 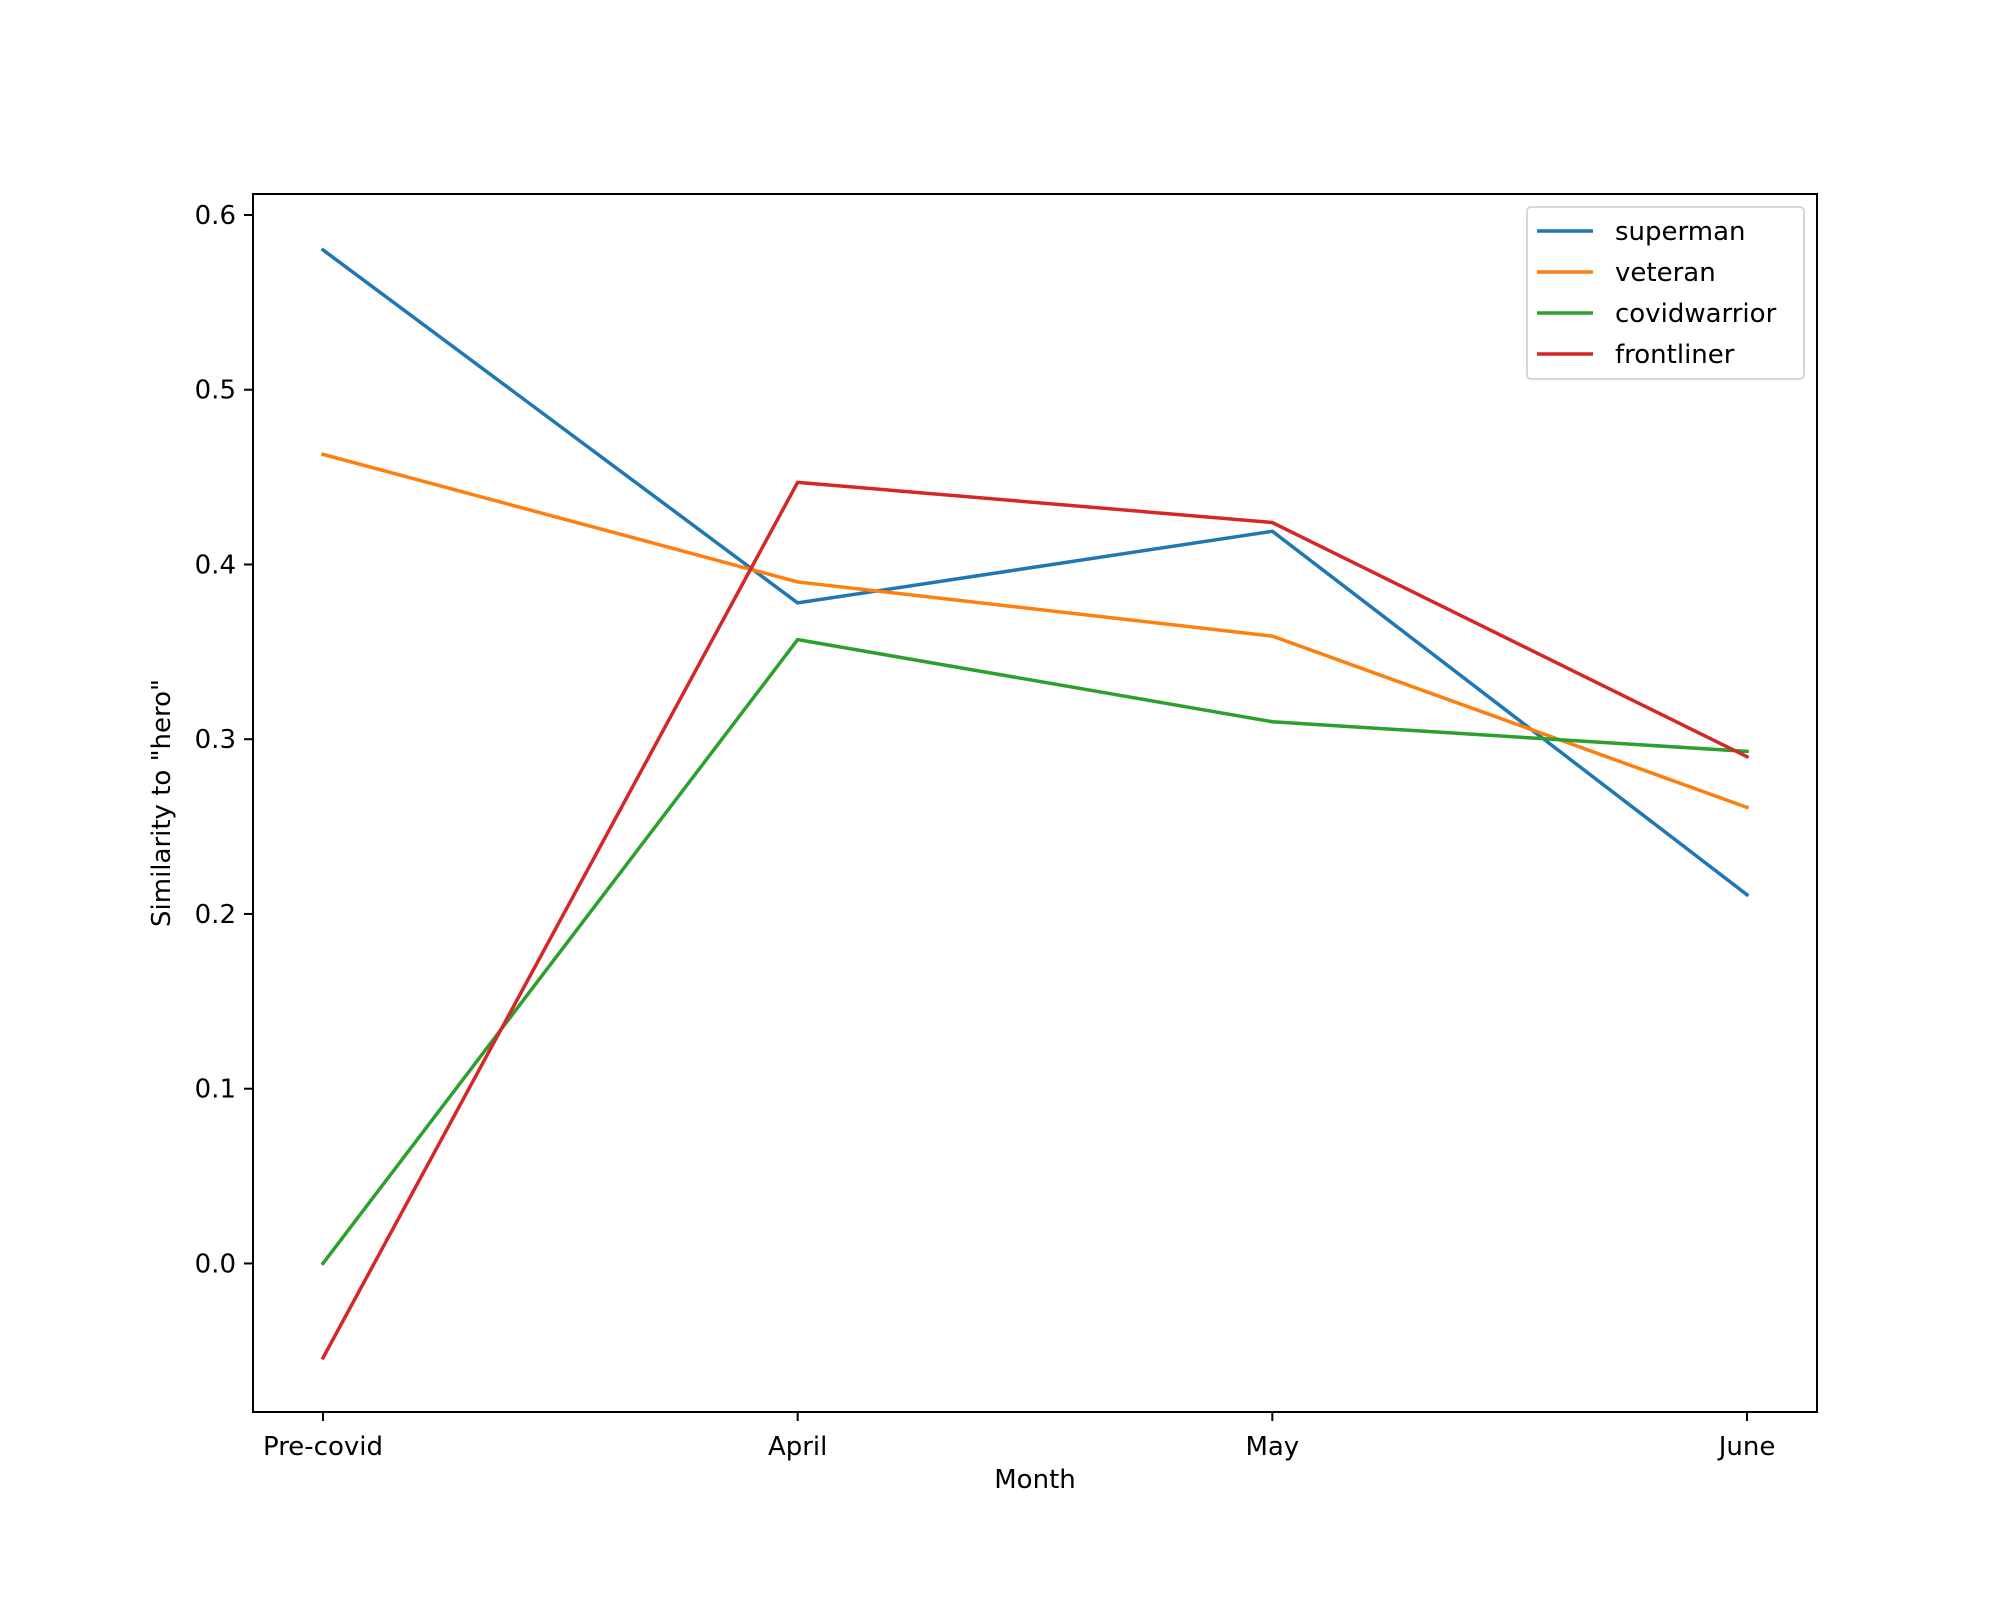 What do you see at coordinates (323, 1447) in the screenshot?
I see `x-tick-label: Pre-covid` at bounding box center [323, 1447].